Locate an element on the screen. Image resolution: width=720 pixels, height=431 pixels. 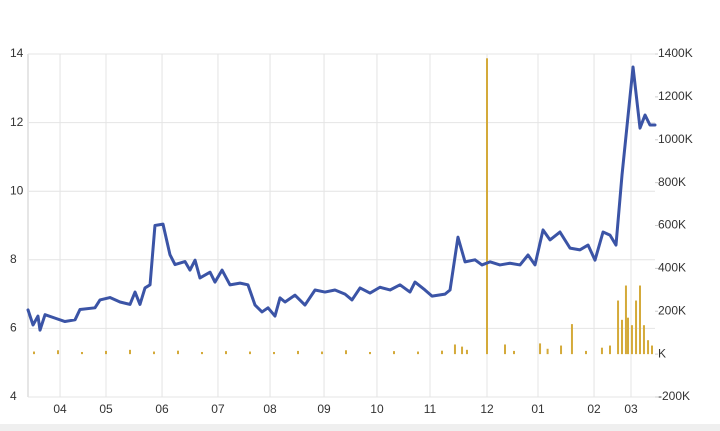
y-tick-label: 6 is located at coordinates (13, 328).